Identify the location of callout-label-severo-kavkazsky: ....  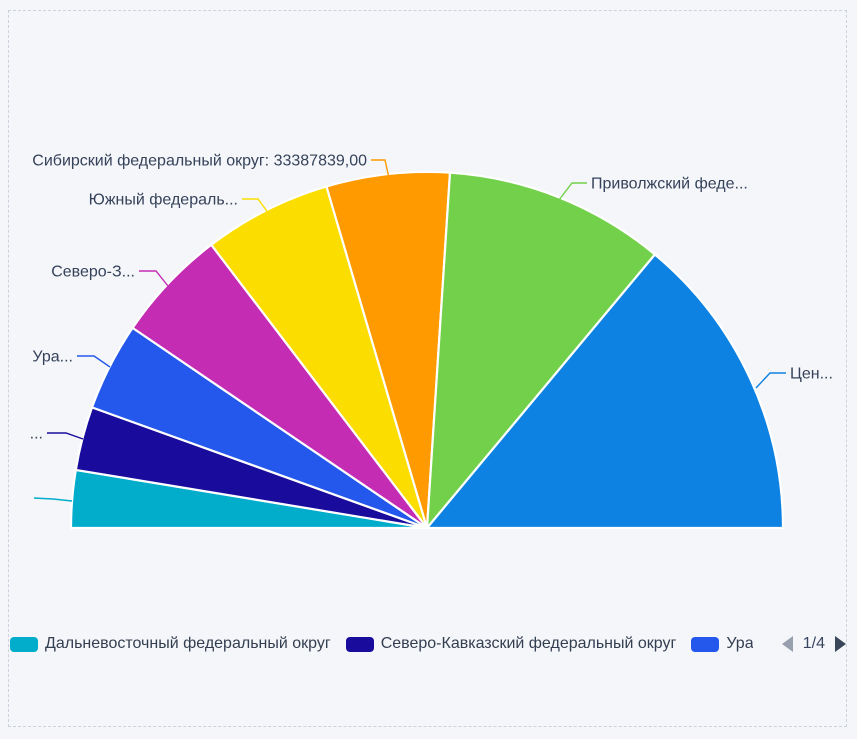
(36, 433).